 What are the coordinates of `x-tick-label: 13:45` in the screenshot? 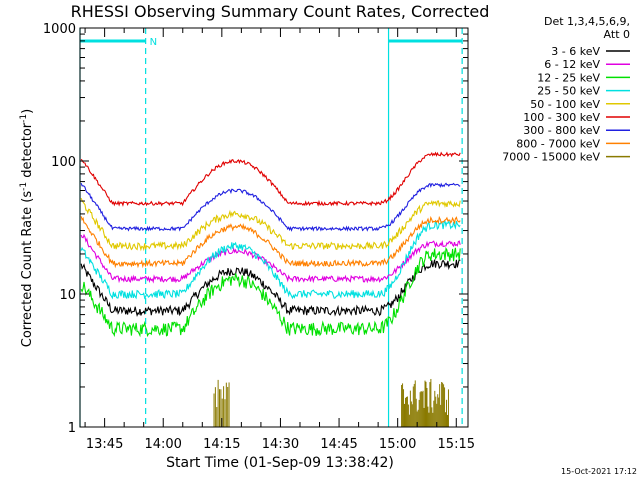 It's located at (104, 444).